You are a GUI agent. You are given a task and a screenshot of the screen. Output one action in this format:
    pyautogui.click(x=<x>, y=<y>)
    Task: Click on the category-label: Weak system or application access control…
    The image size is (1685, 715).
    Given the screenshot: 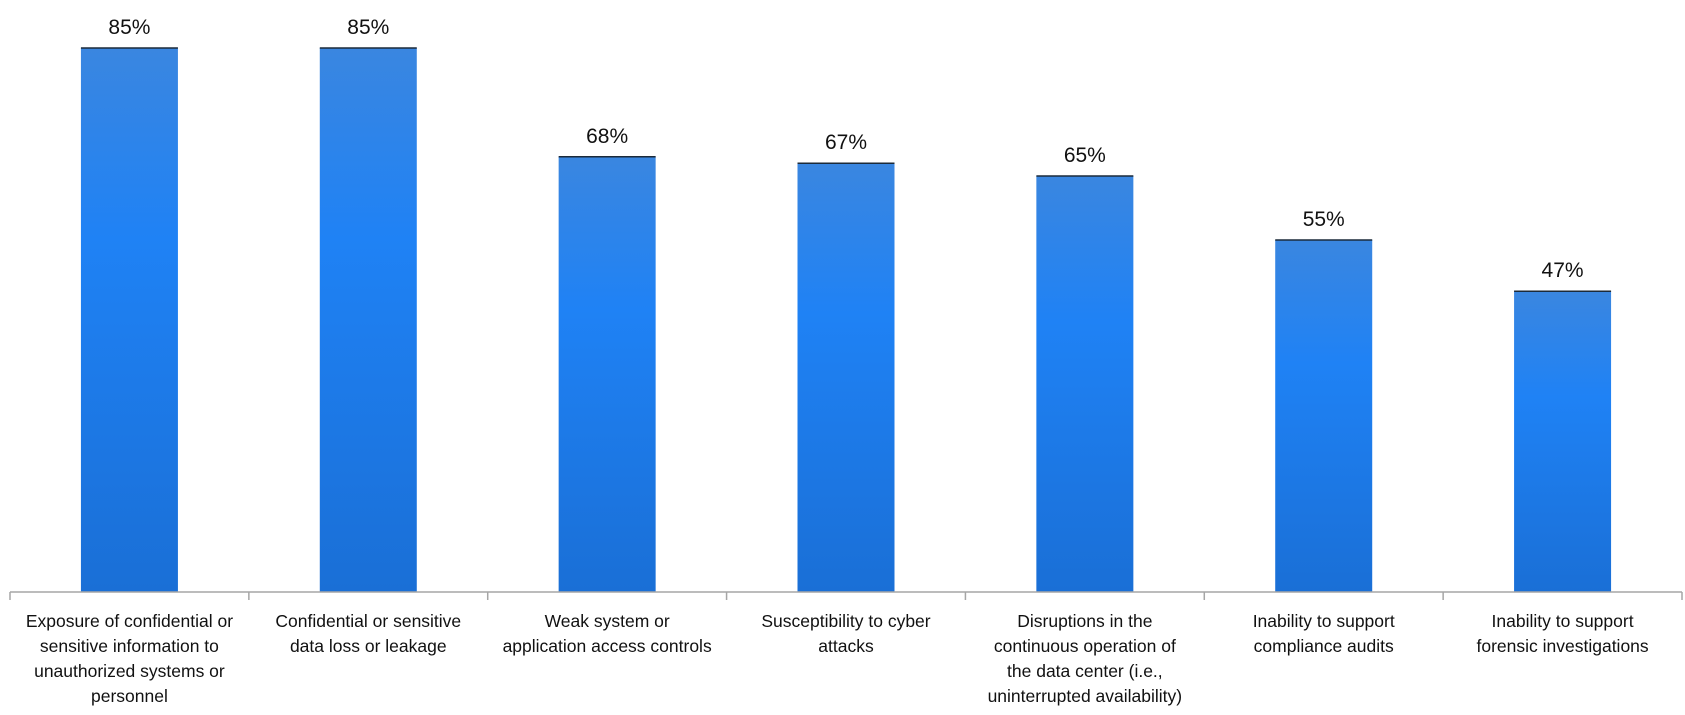 What is the action you would take?
    pyautogui.click(x=607, y=633)
    